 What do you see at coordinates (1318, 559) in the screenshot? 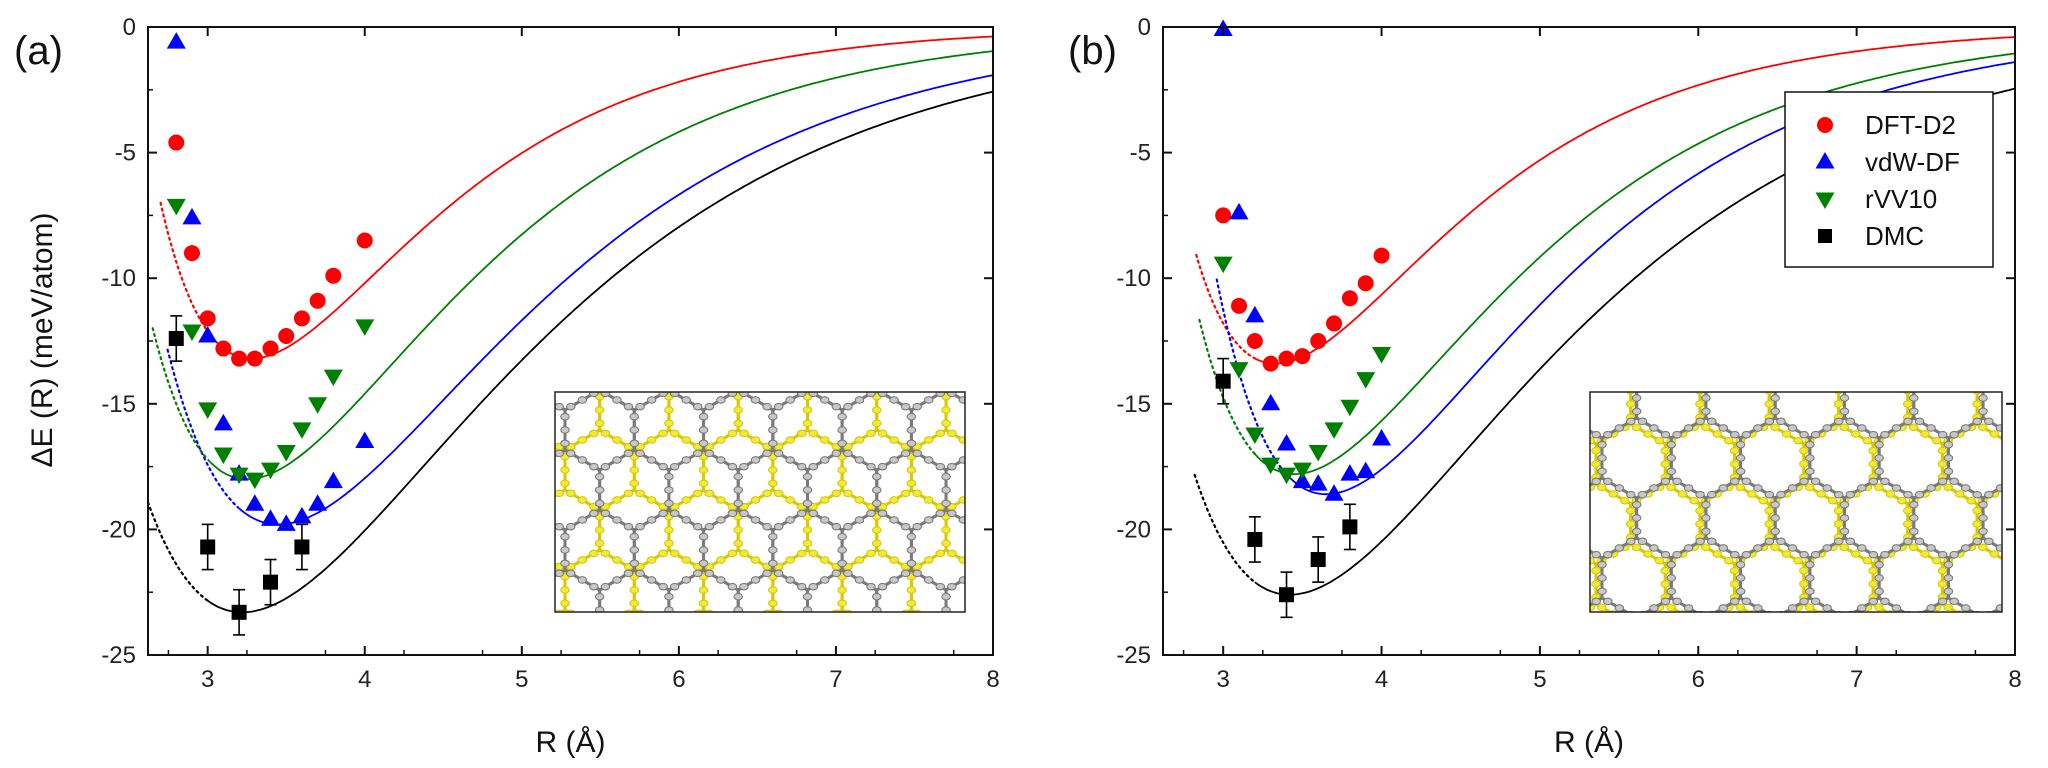
I see `panelb-dmc-point` at bounding box center [1318, 559].